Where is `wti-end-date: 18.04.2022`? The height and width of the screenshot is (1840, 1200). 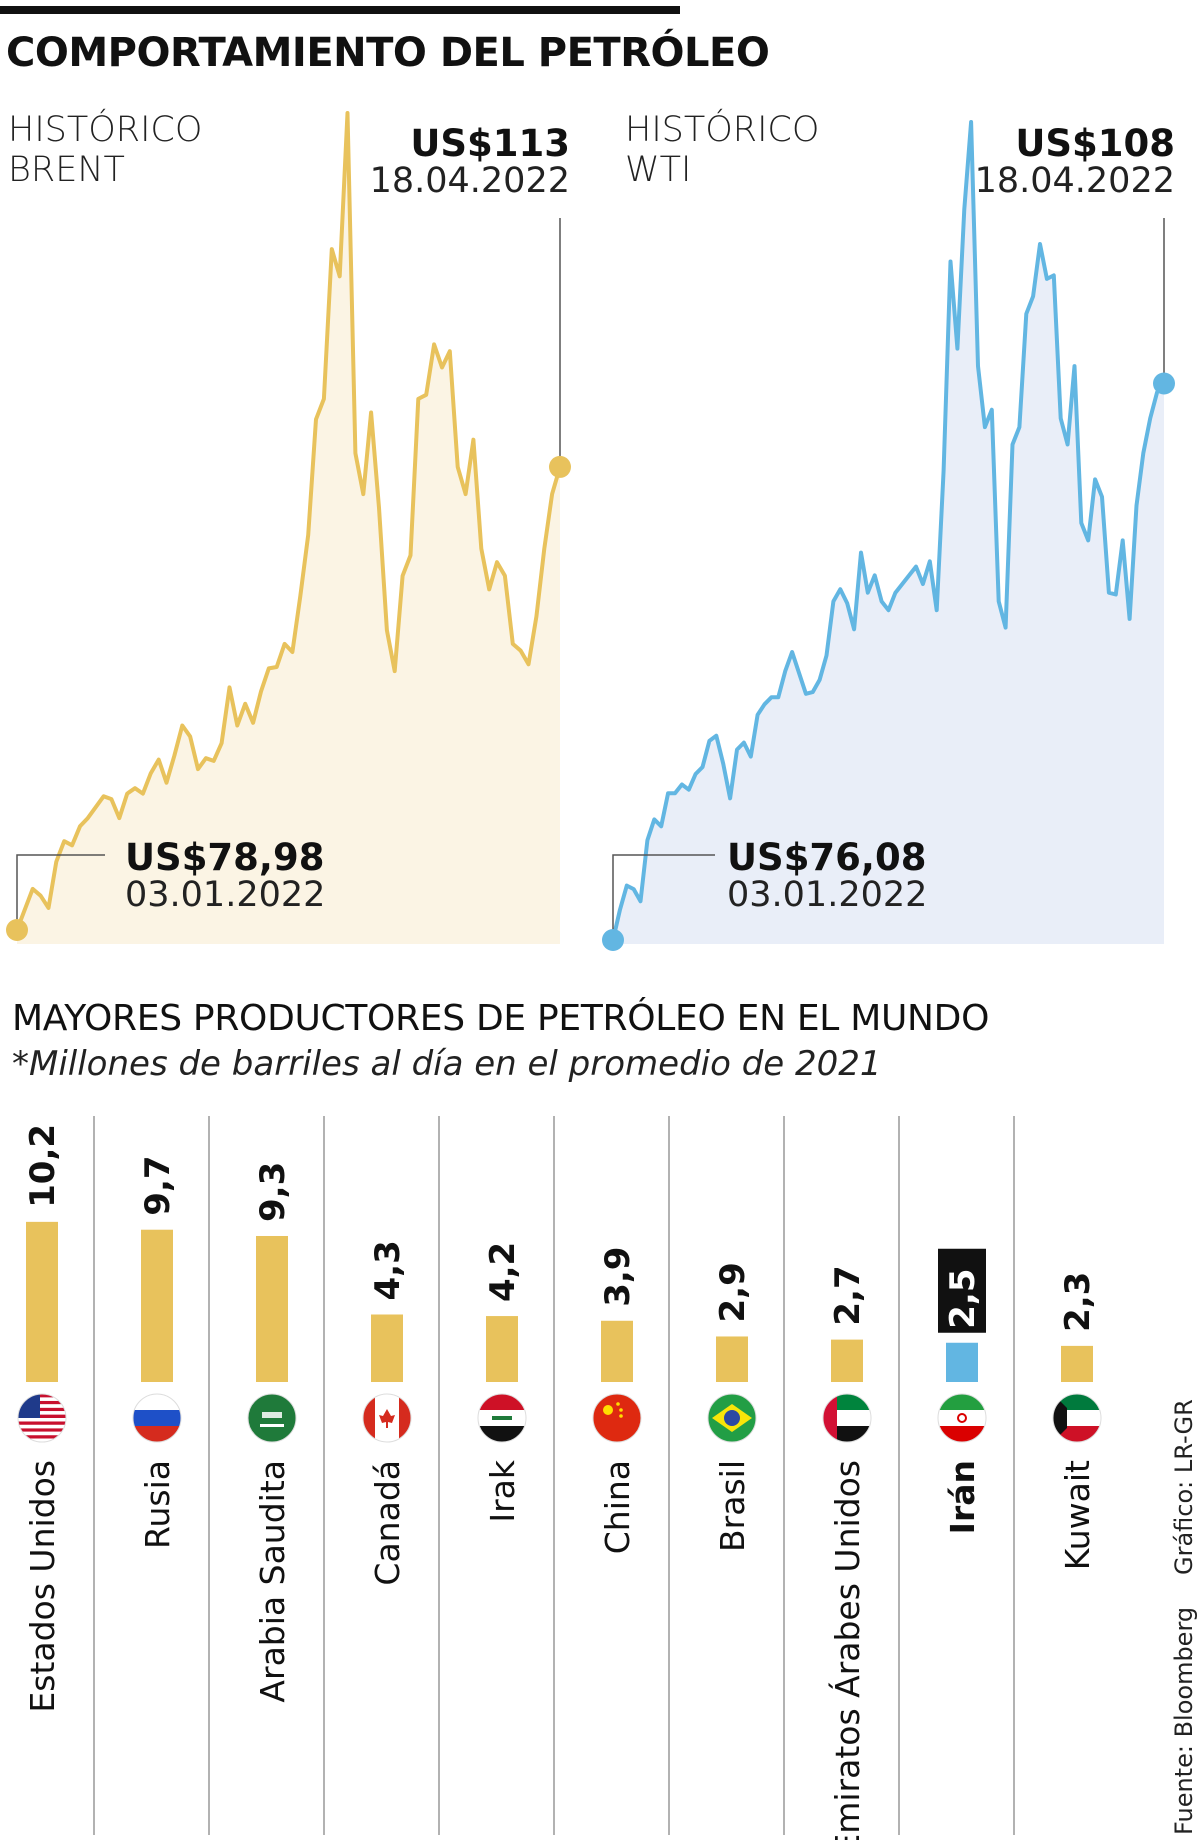
wti-end-date: 18.04.2022 is located at coordinates (1074, 181).